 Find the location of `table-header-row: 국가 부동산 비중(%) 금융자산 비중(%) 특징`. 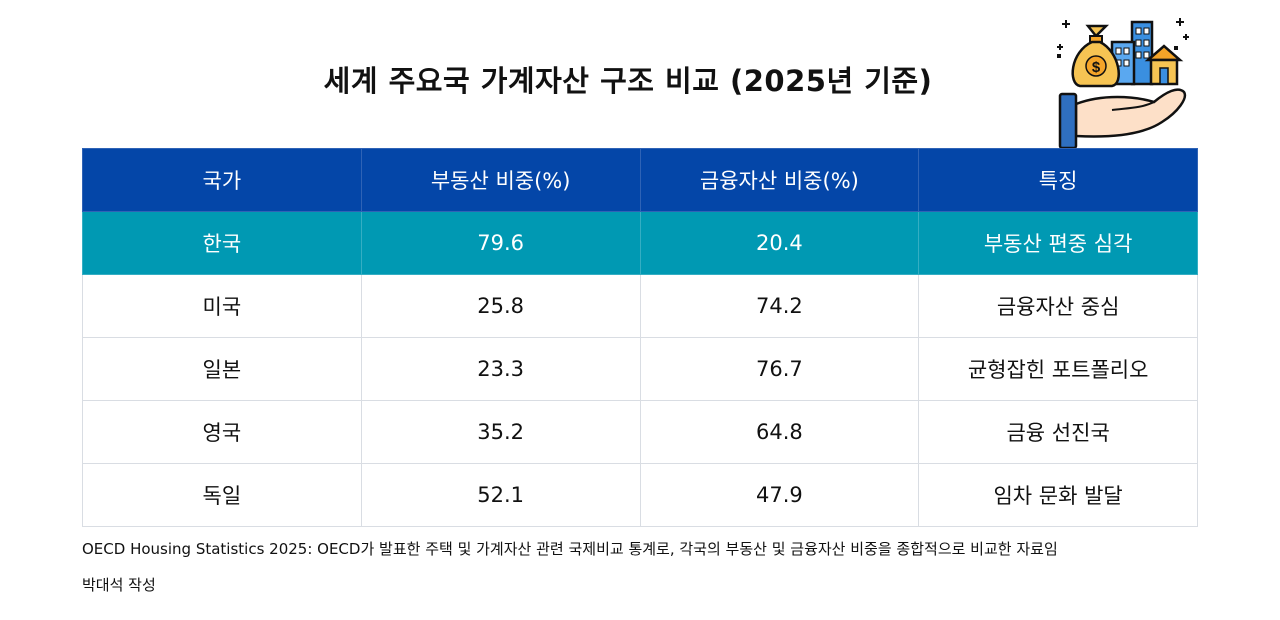

table-header-row: 국가 부동산 비중(%) 금융자산 비중(%) 특징 is located at coordinates (640, 180).